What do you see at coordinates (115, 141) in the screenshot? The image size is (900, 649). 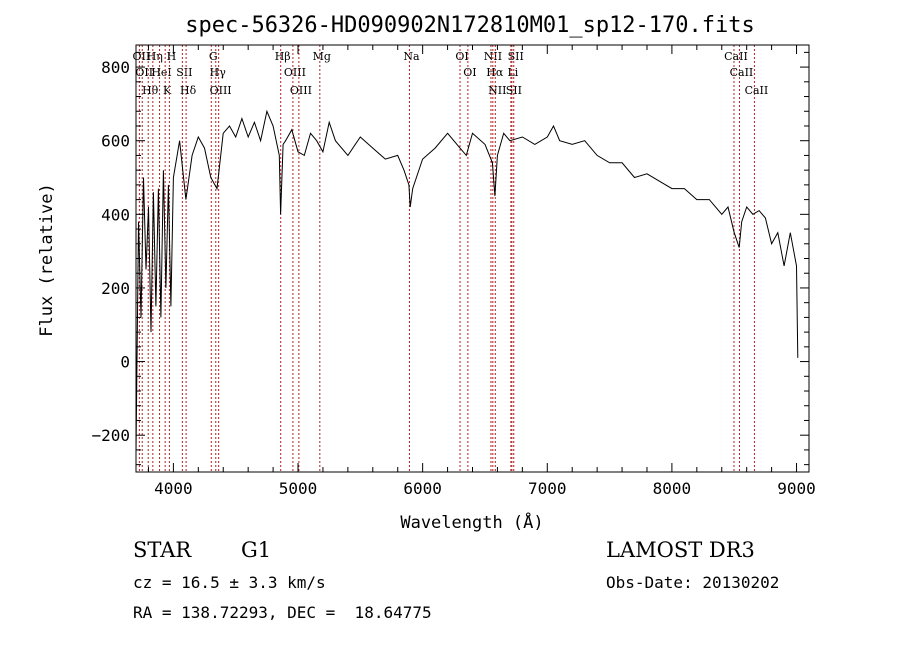 I see `y-tick-label-4: 600` at bounding box center [115, 141].